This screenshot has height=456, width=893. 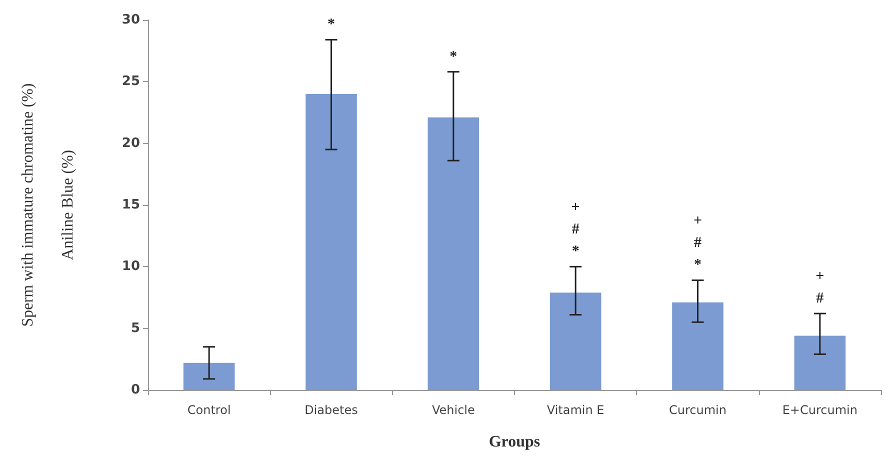 I want to click on y-tick-label: 20, so click(x=131, y=143).